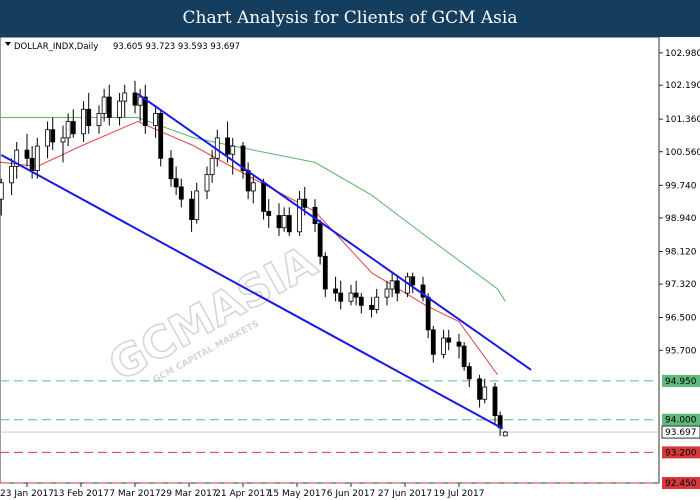  What do you see at coordinates (682, 54) in the screenshot?
I see `y-tick-label: 102.980` at bounding box center [682, 54].